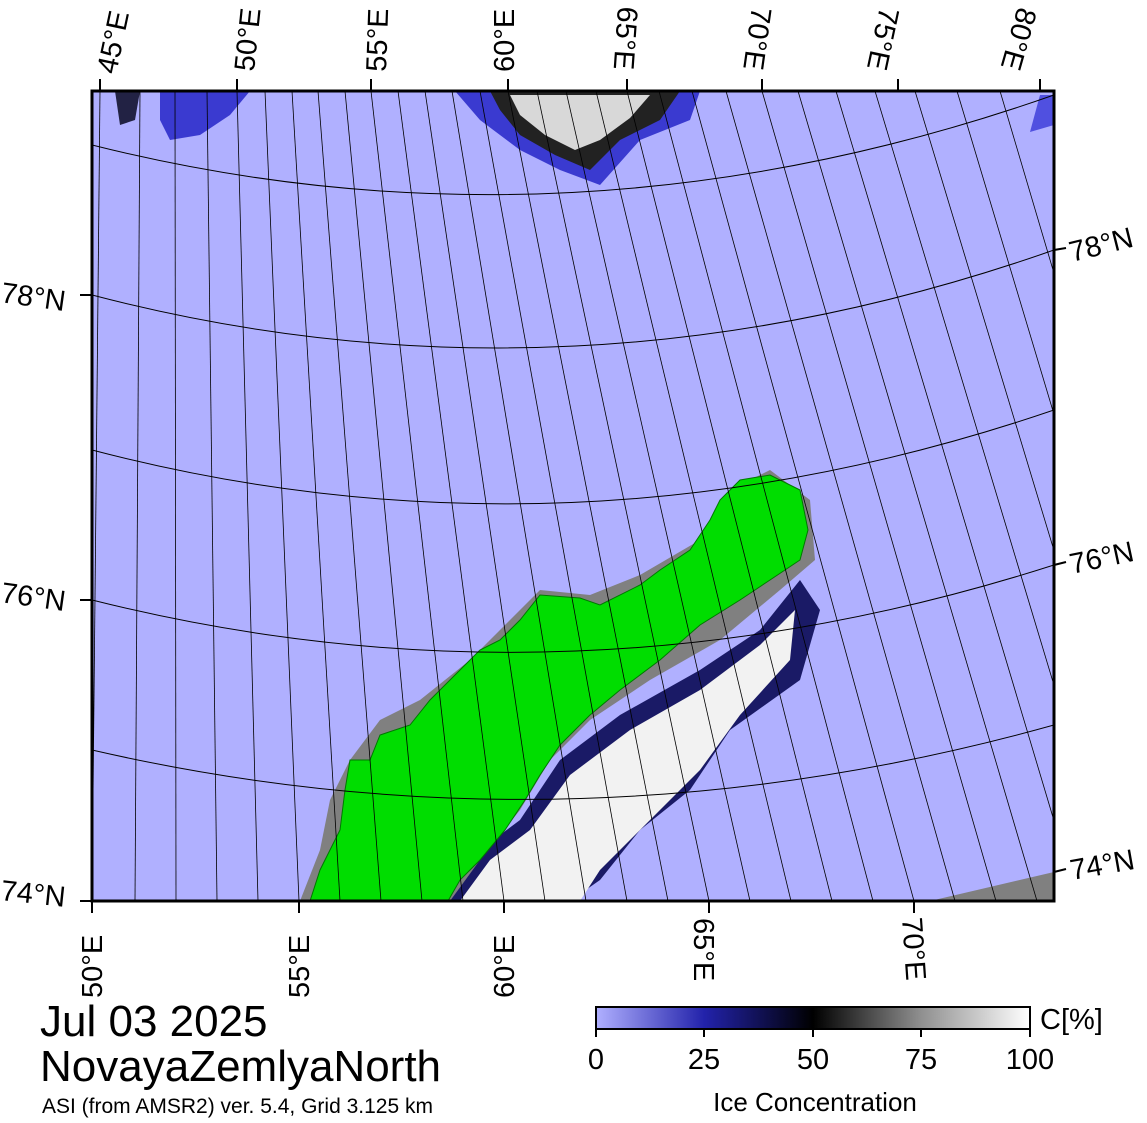 This screenshot has width=1147, height=1123. Describe the element at coordinates (1102, 558) in the screenshot. I see `right-lat-label: 76°N` at that location.